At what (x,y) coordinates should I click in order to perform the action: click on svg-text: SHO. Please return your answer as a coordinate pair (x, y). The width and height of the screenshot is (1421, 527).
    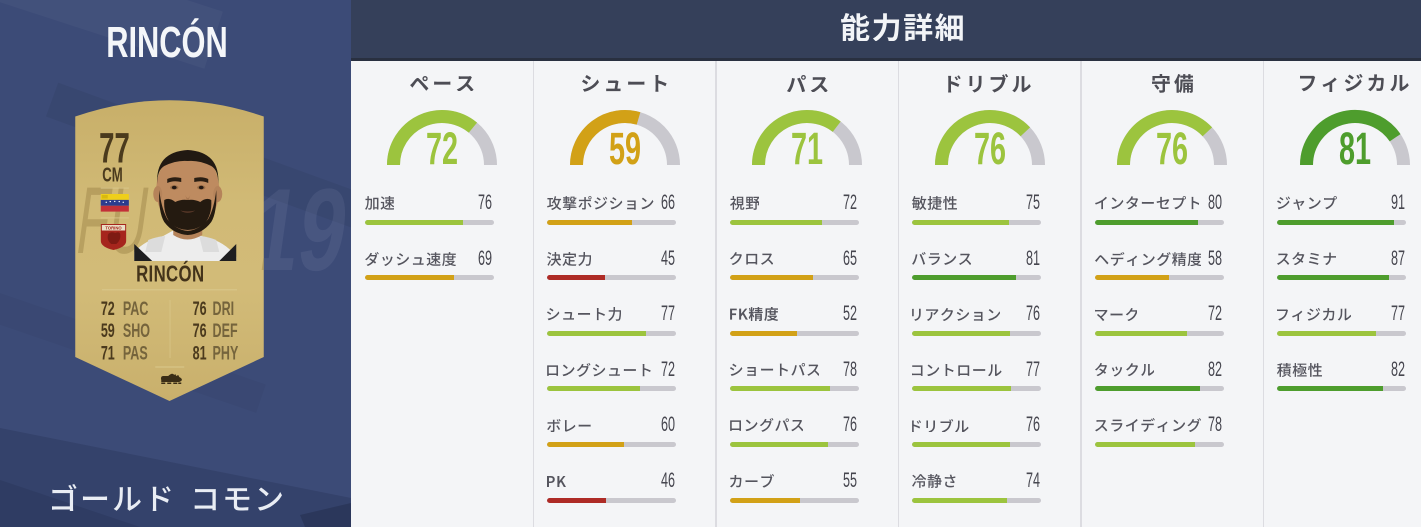
    Looking at the image, I should click on (136, 331).